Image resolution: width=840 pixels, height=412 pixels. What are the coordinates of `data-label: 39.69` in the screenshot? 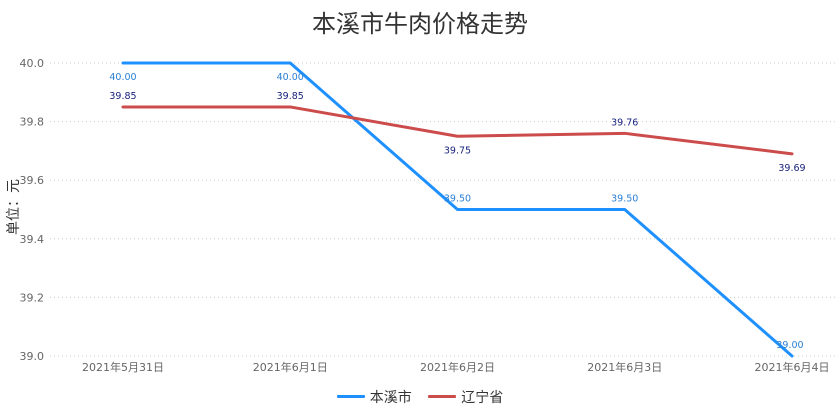 It's located at (791, 168).